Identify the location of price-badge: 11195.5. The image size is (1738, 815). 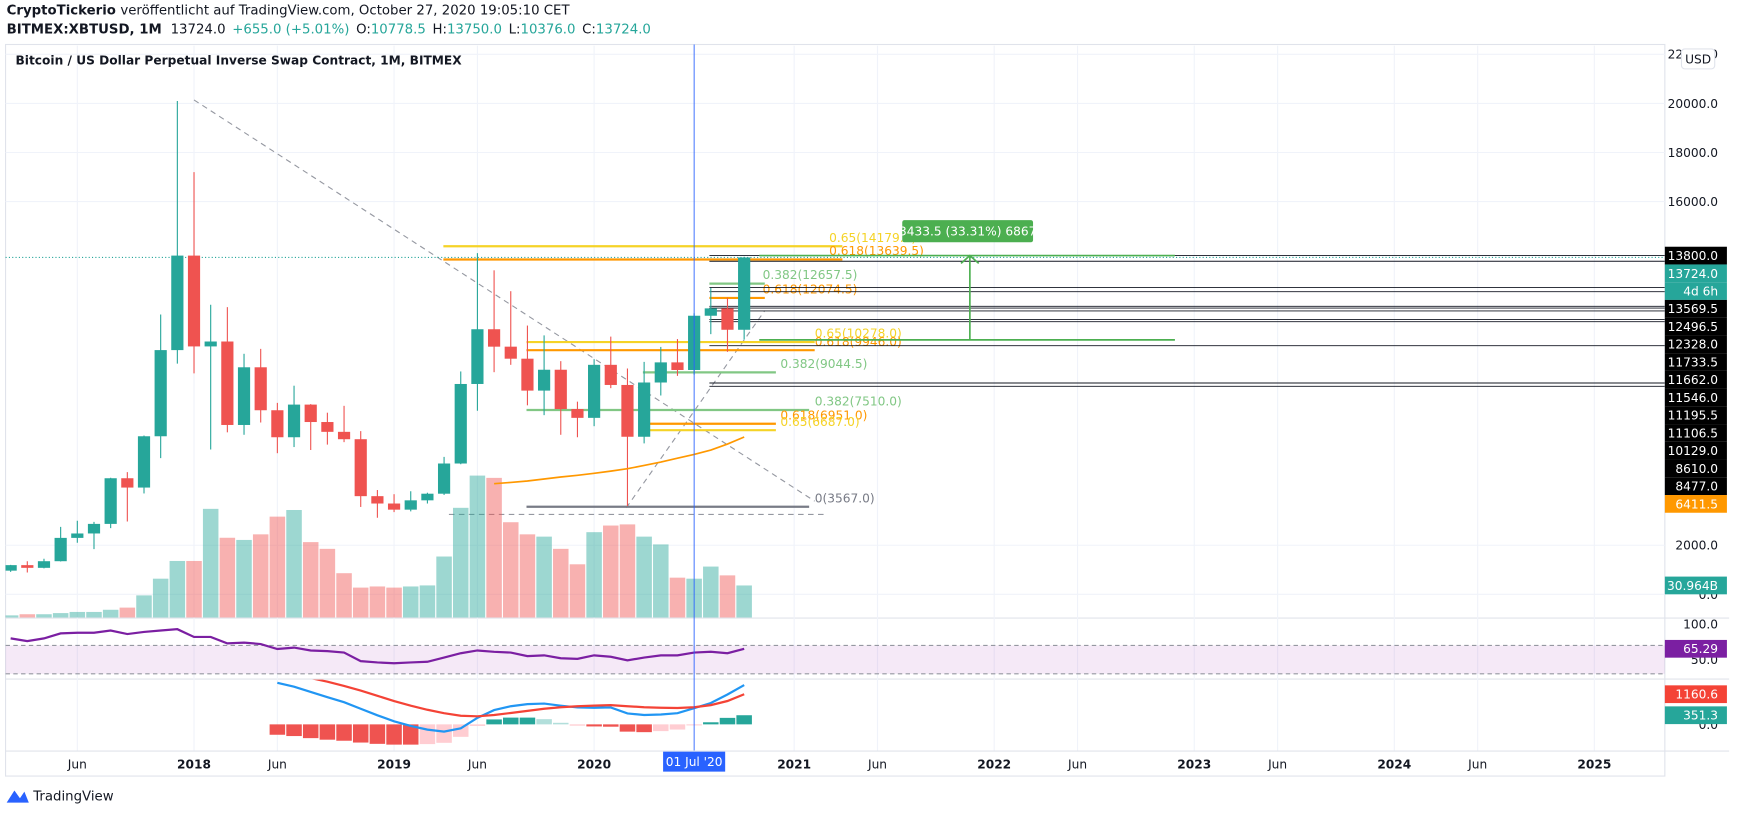
(1693, 416).